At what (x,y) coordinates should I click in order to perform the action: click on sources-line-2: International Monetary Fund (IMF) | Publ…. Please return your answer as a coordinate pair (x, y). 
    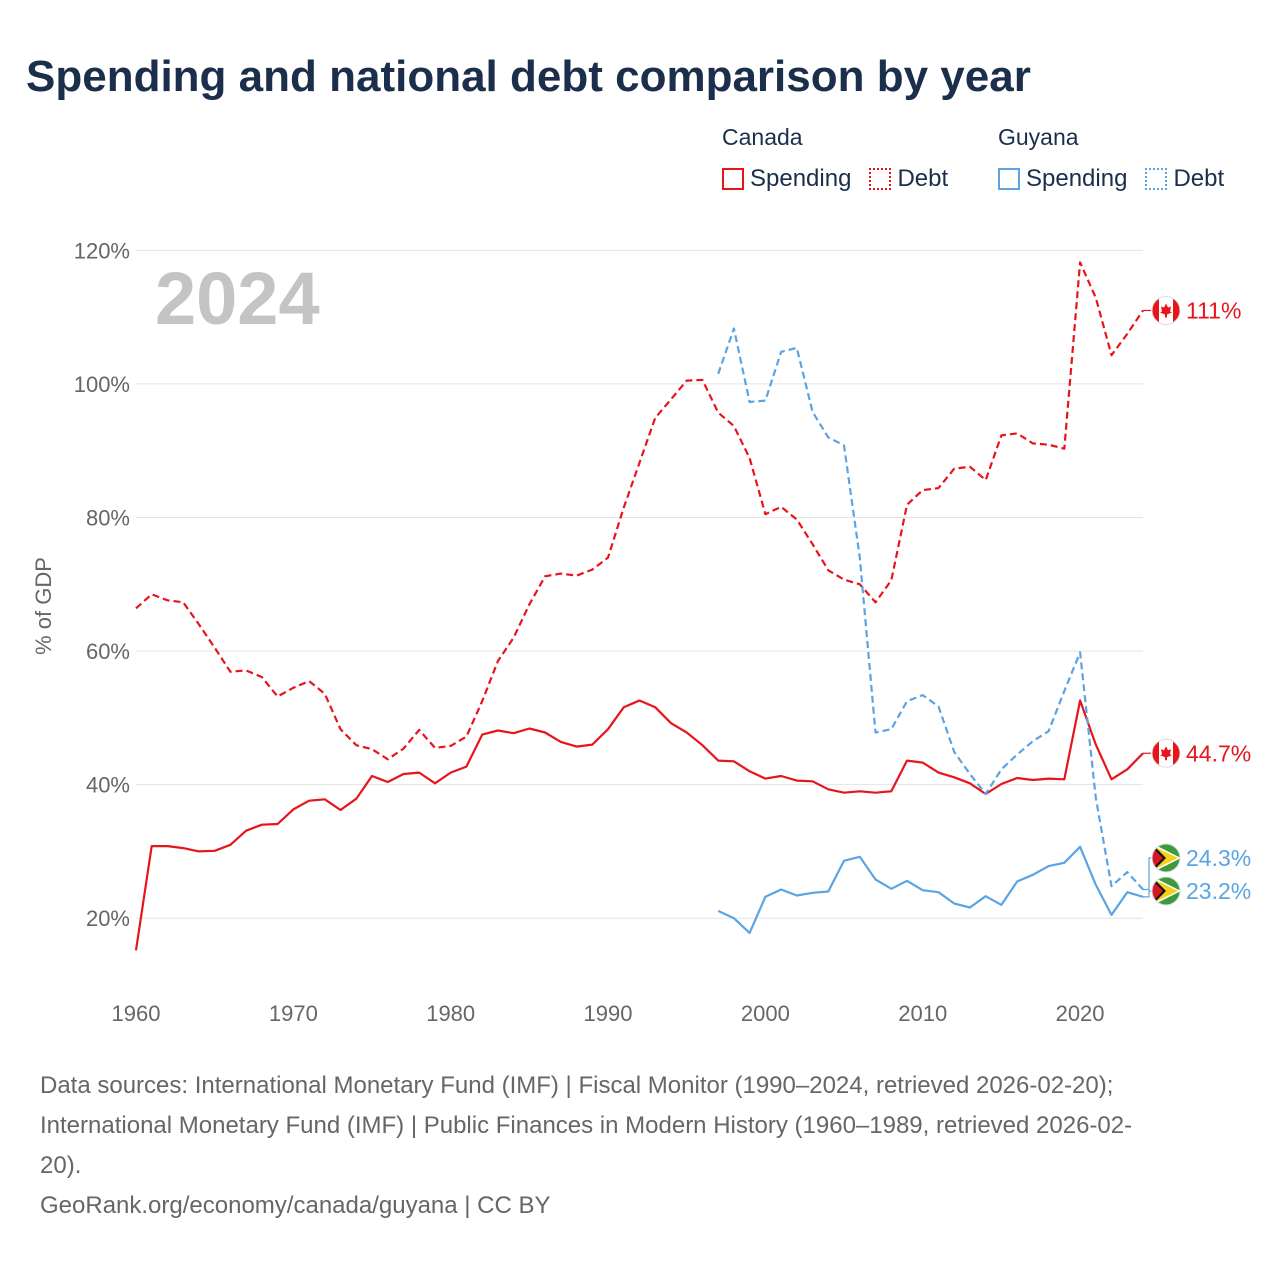
    Looking at the image, I should click on (586, 1125).